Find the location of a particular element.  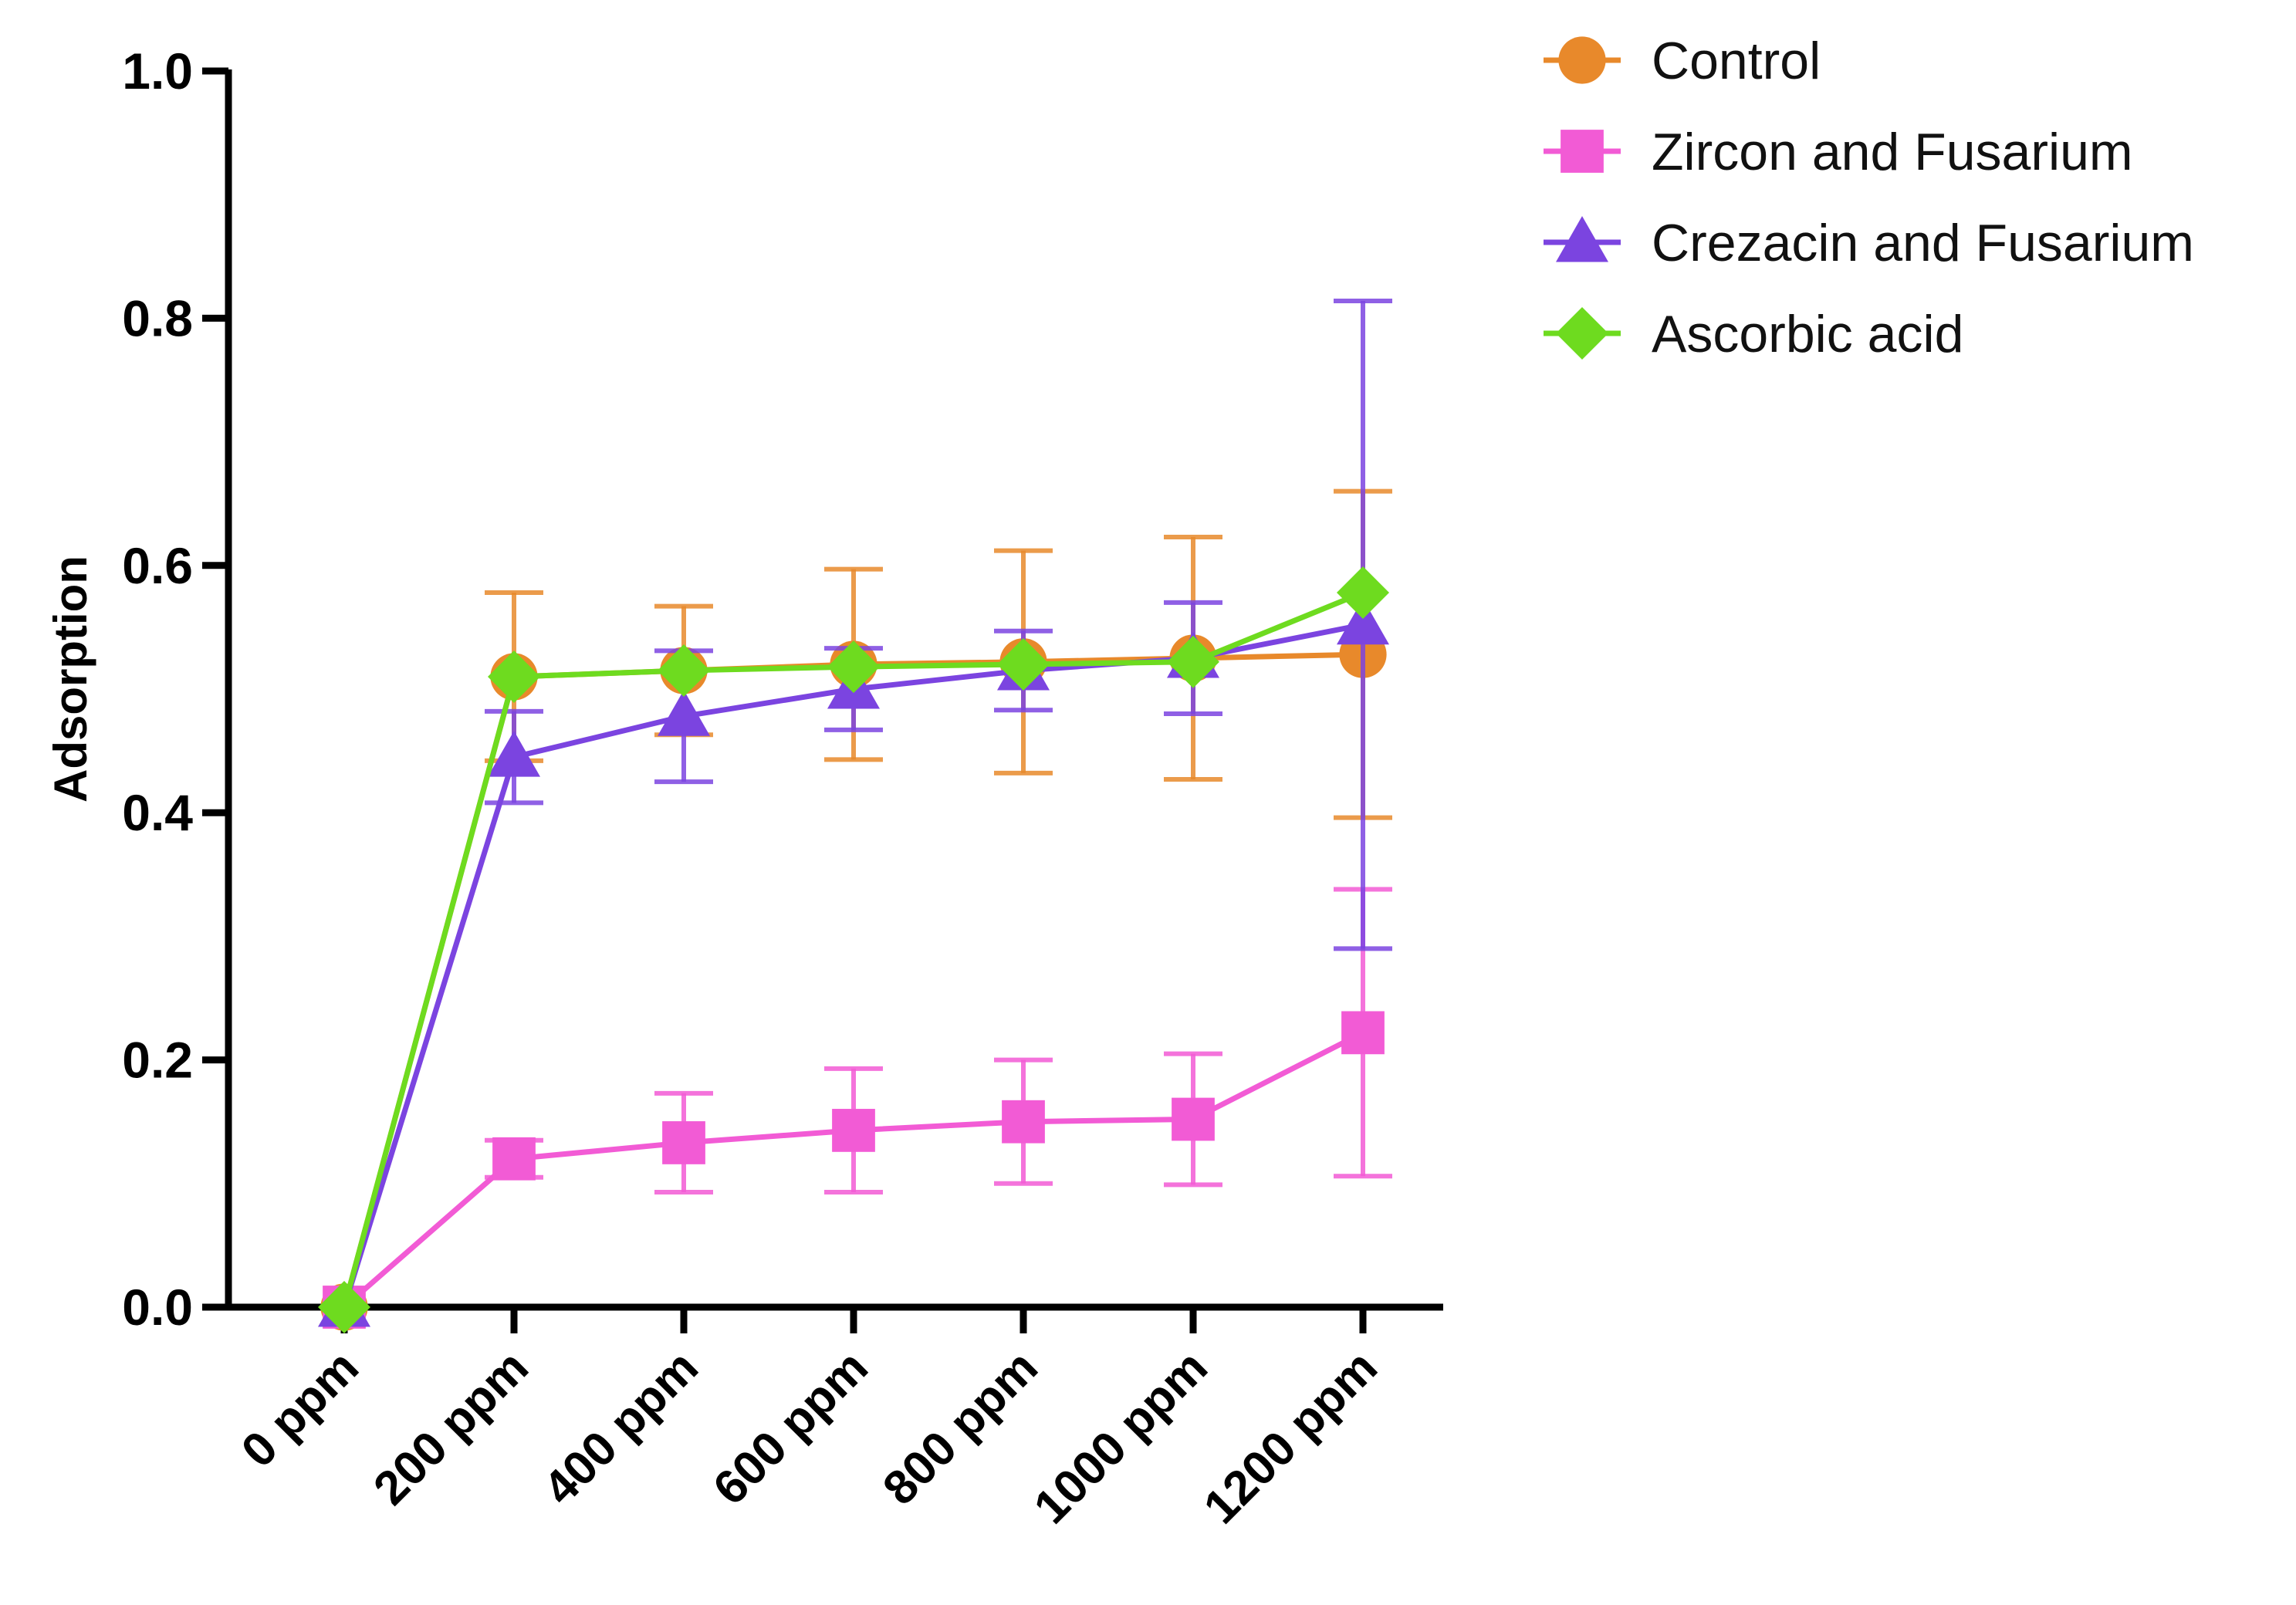

y-tick-label: 0.8 is located at coordinates (157, 317).